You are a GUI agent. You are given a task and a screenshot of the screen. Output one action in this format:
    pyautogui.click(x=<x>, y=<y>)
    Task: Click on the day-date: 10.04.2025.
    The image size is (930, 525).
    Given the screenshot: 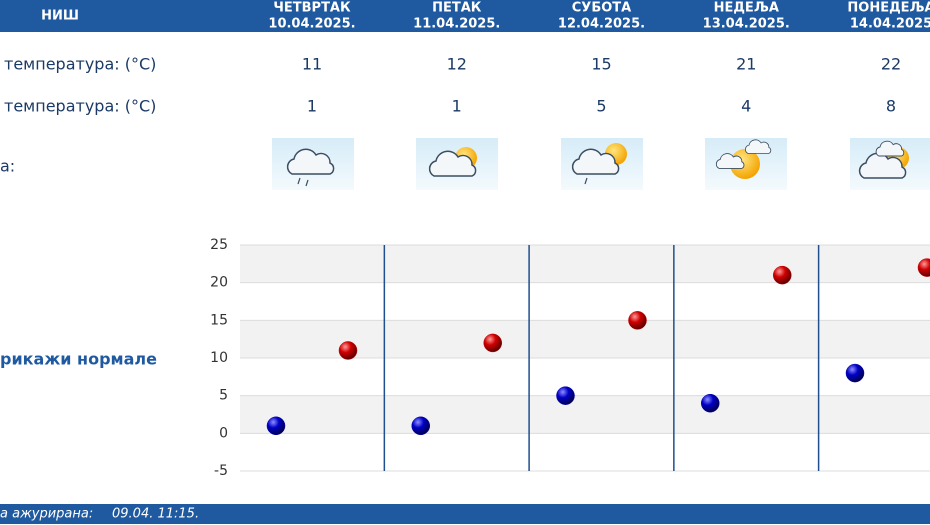 What is the action you would take?
    pyautogui.click(x=311, y=24)
    